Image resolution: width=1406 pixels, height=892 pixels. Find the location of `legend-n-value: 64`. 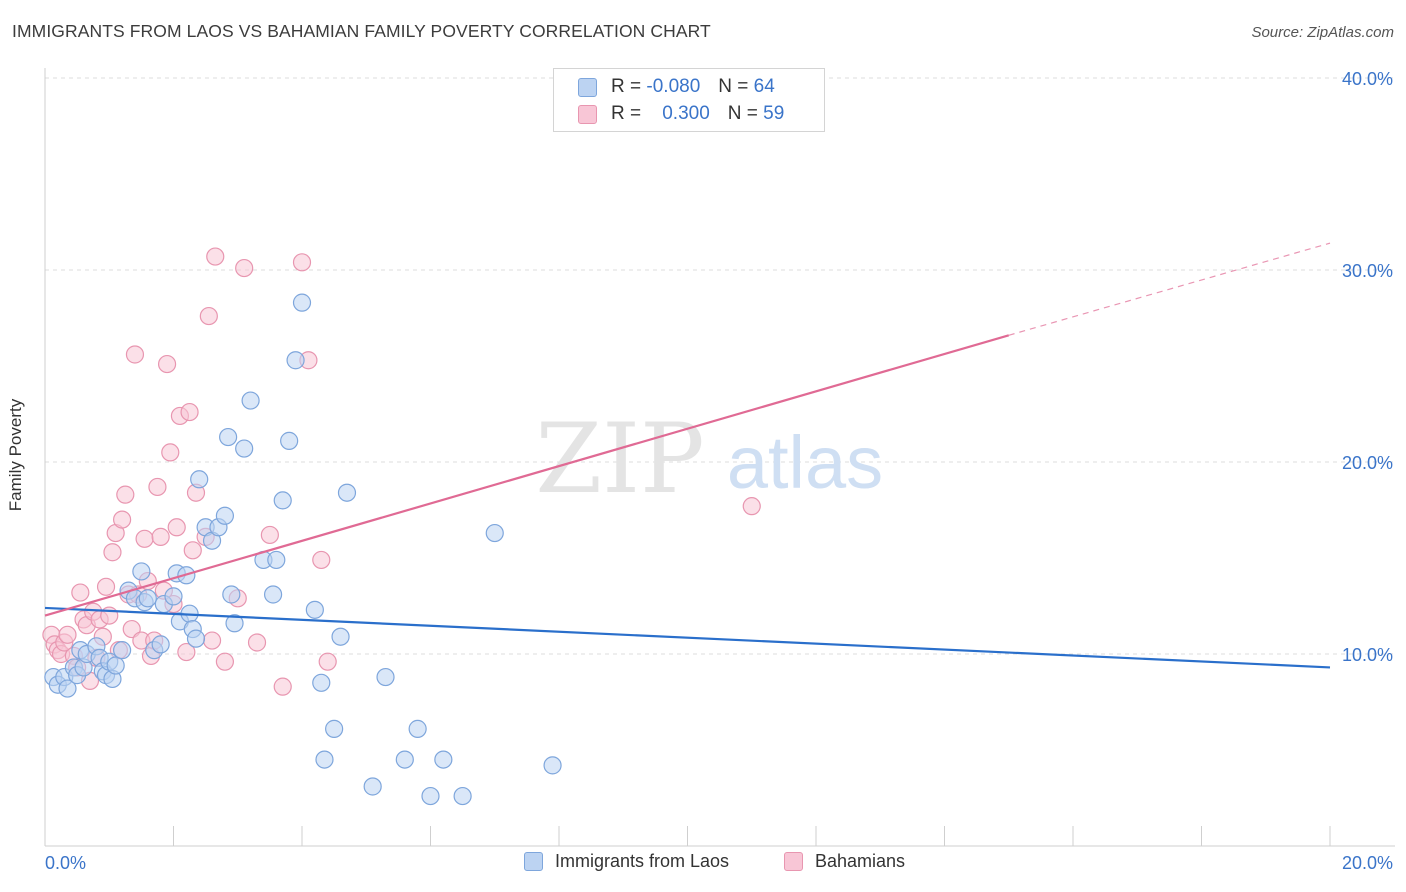

legend-n-value: 64 is located at coordinates (764, 86).